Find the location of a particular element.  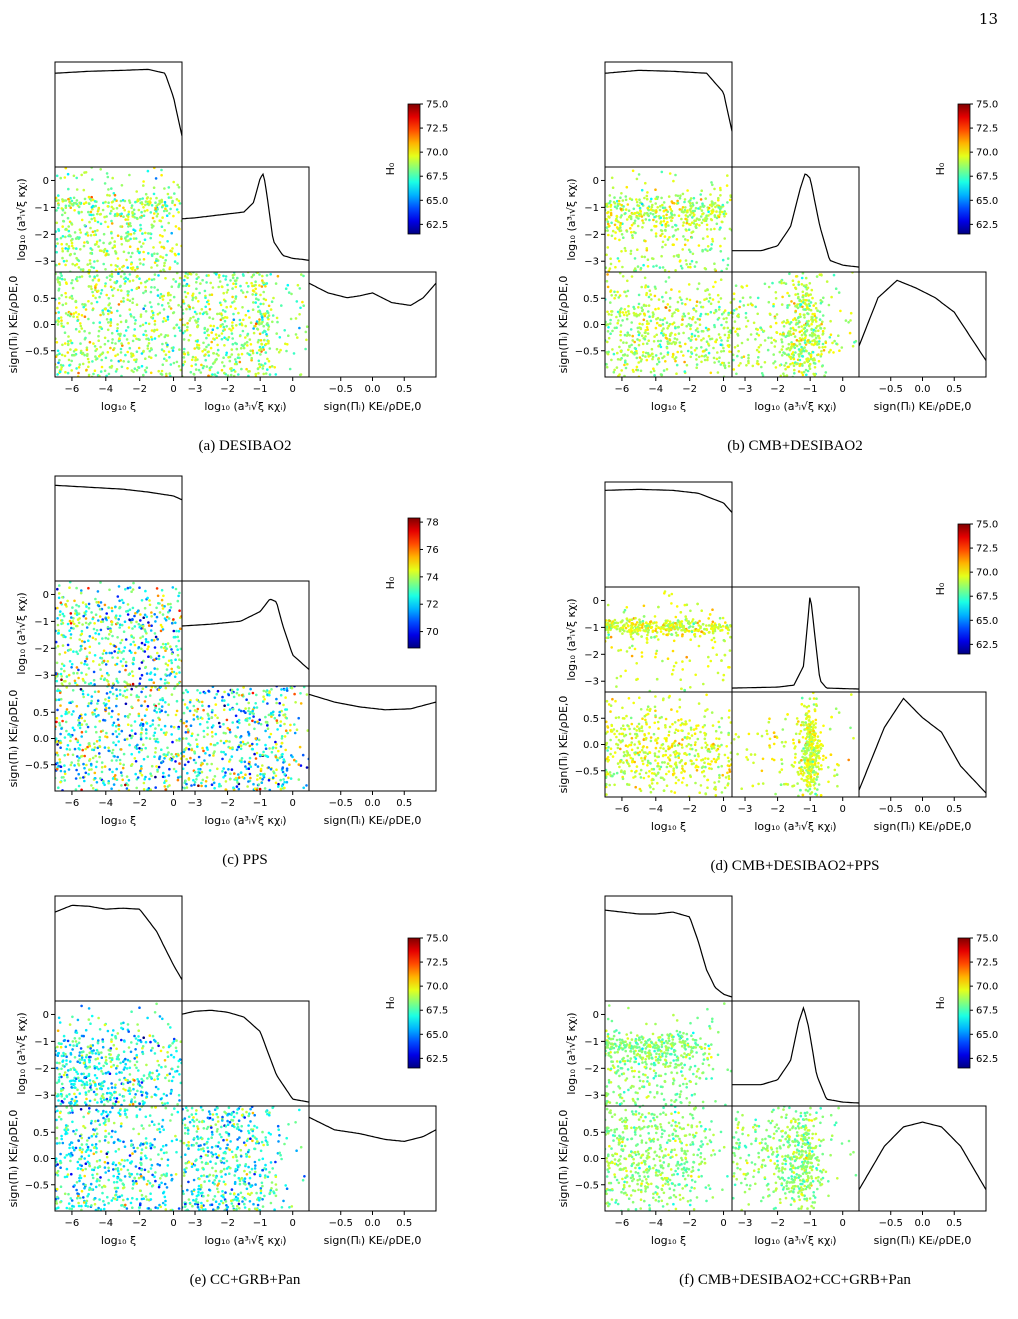

x-tick-label: 0 is located at coordinates (723, 389).